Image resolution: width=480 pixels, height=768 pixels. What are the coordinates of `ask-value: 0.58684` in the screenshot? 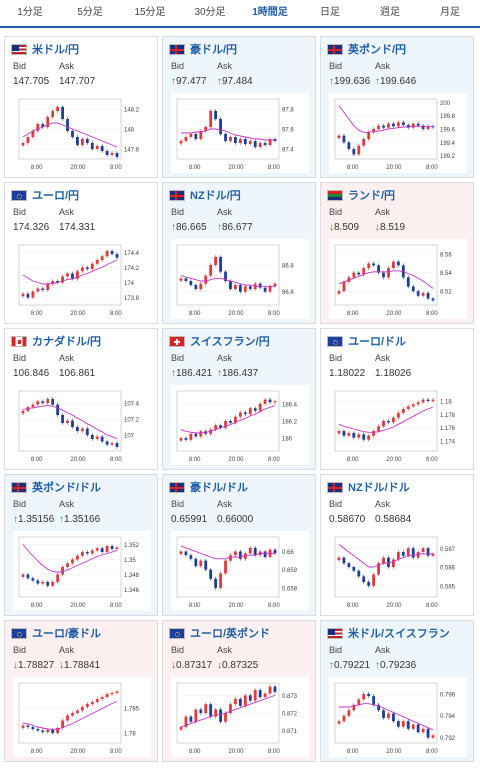 It's located at (393, 519).